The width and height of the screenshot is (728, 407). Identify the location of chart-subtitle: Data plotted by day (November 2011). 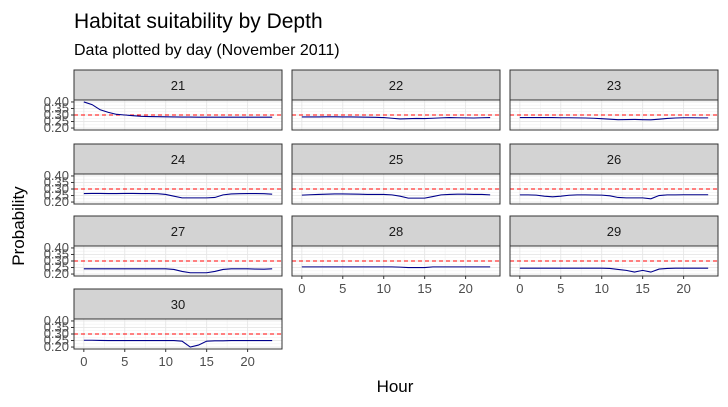
(207, 50).